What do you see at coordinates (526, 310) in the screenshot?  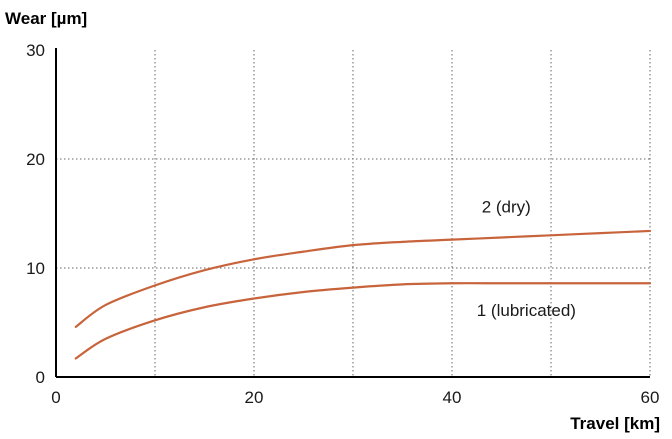 I see `series-label-lubricated: 1 (lubricated)` at bounding box center [526, 310].